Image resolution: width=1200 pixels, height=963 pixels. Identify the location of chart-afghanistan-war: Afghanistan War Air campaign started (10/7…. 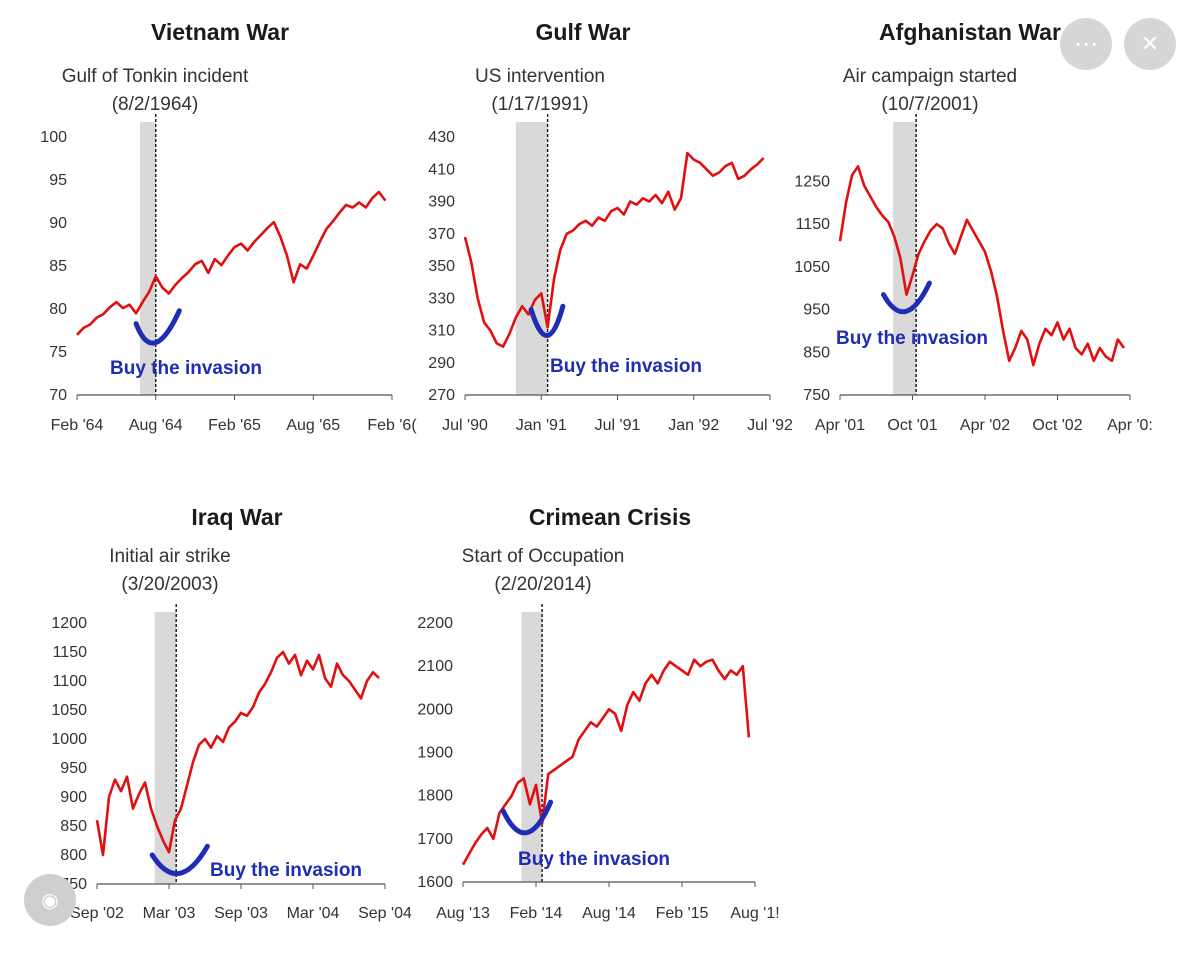
(973, 226).